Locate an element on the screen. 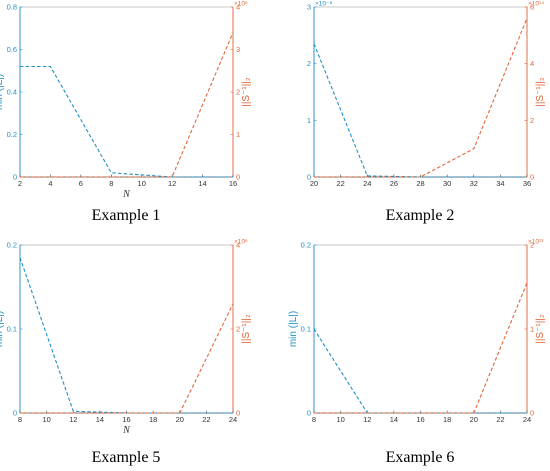 The image size is (550, 471). left-y-tick-label: 0.6 is located at coordinates (12, 49).